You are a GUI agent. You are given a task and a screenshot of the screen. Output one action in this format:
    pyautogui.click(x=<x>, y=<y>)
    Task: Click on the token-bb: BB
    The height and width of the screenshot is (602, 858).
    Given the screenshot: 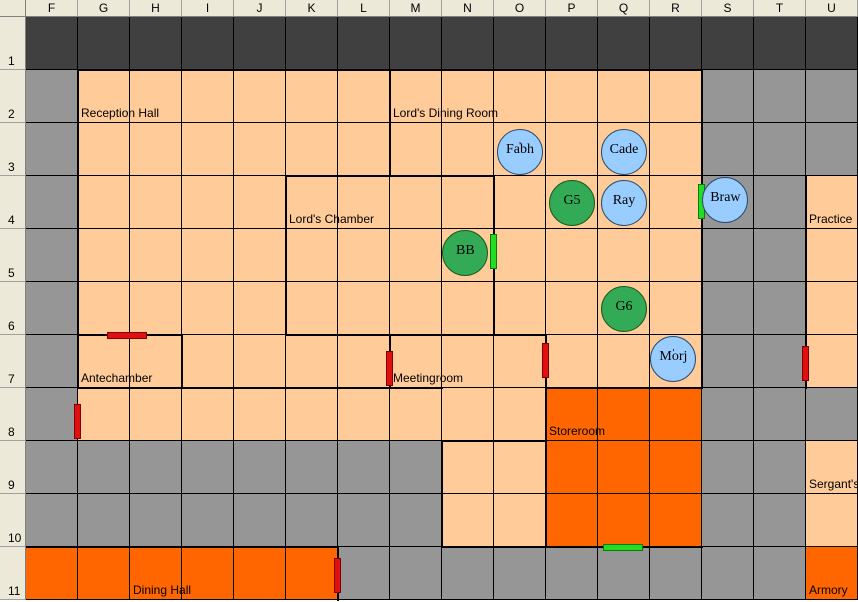 What is the action you would take?
    pyautogui.click(x=465, y=252)
    